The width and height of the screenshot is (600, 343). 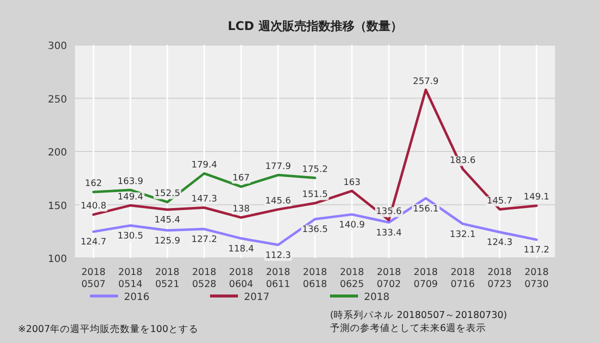 I want to click on y-tick-label: 200, so click(x=57, y=153).